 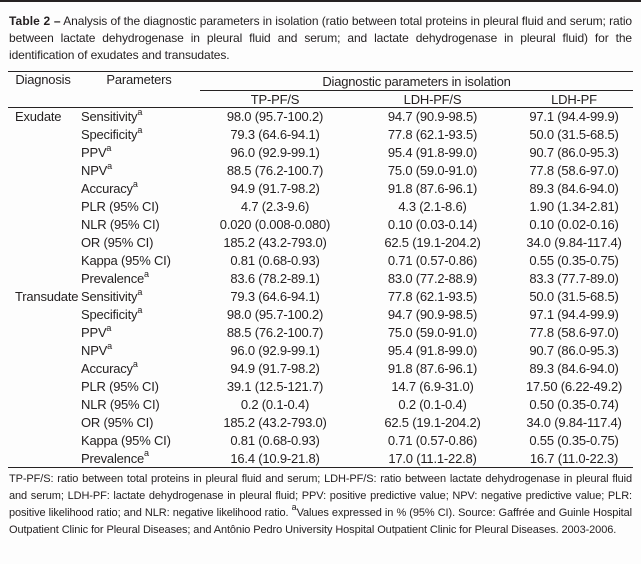 I want to click on column-header-tp-pf-s: TP-PF/S, so click(x=275, y=99).